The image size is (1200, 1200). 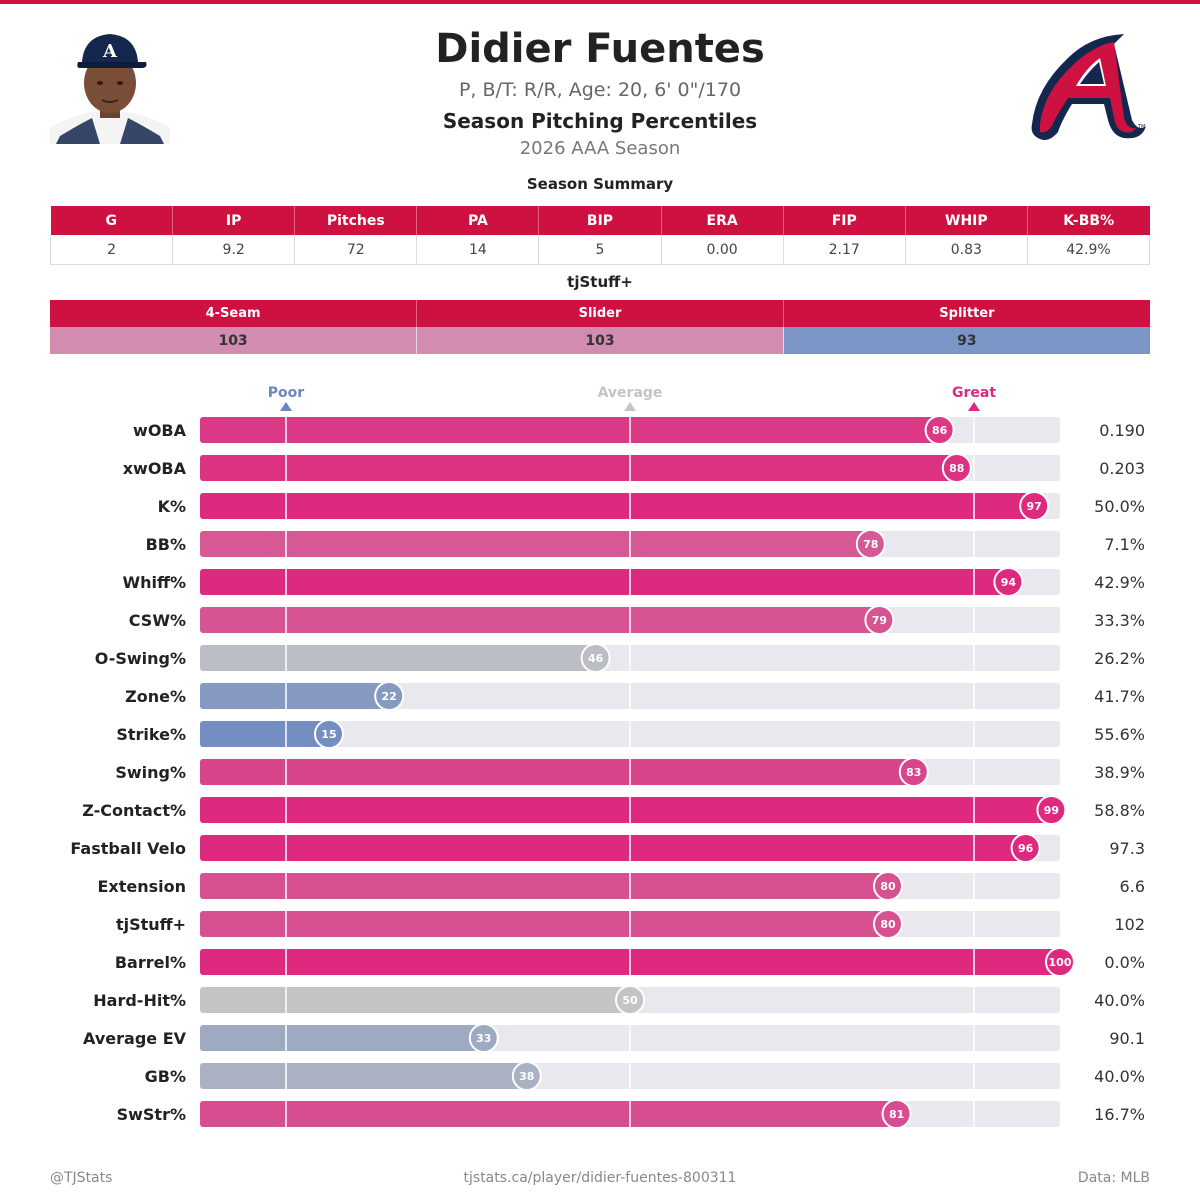 I want to click on percentile-value: 88, so click(x=956, y=468).